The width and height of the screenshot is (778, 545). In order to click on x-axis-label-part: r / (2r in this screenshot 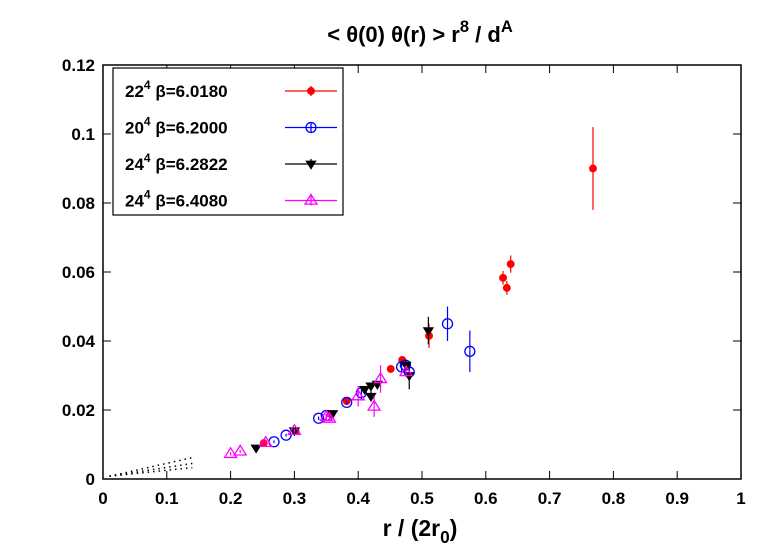, I will do `click(412, 528)`.